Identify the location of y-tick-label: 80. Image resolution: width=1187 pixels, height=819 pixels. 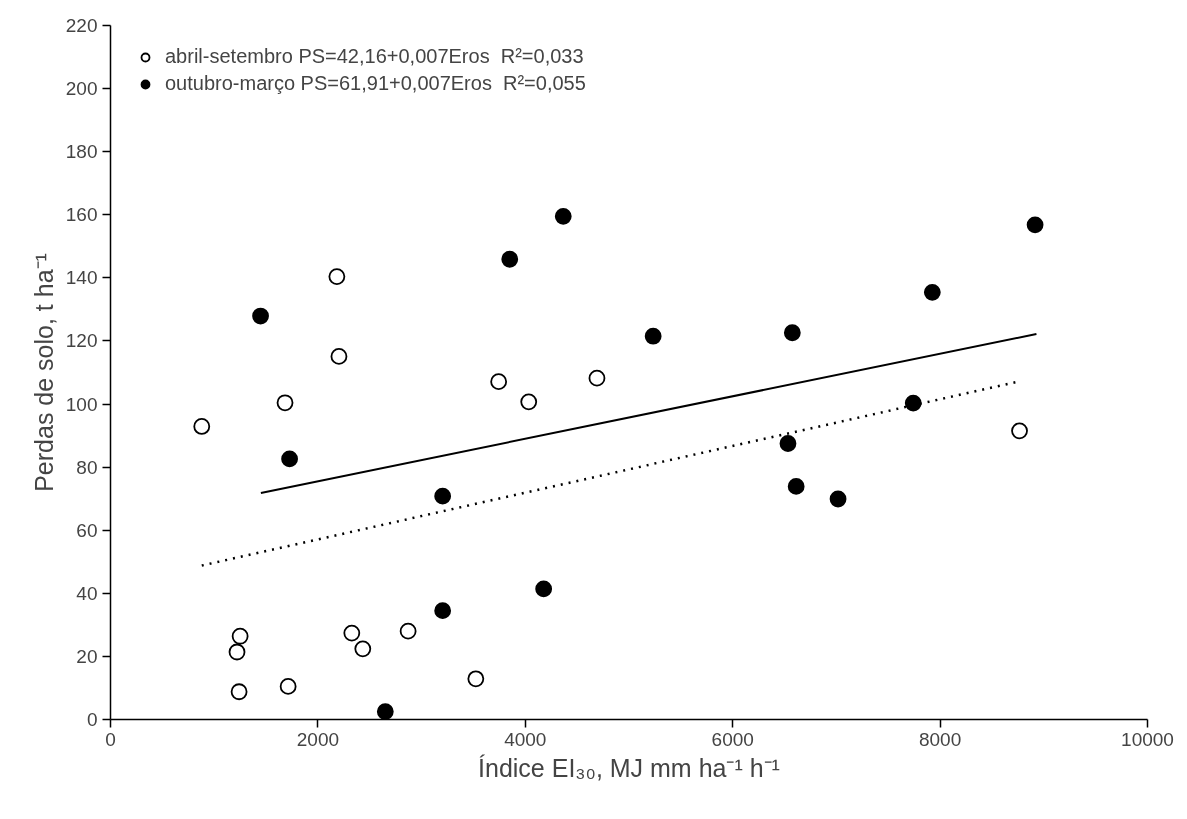
(87, 467).